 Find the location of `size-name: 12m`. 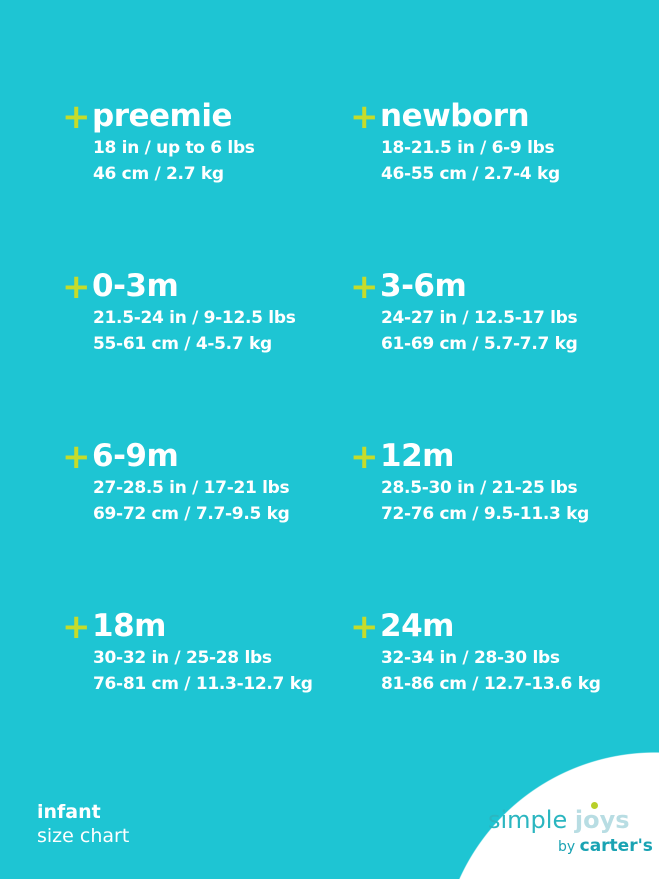

size-name: 12m is located at coordinates (417, 456).